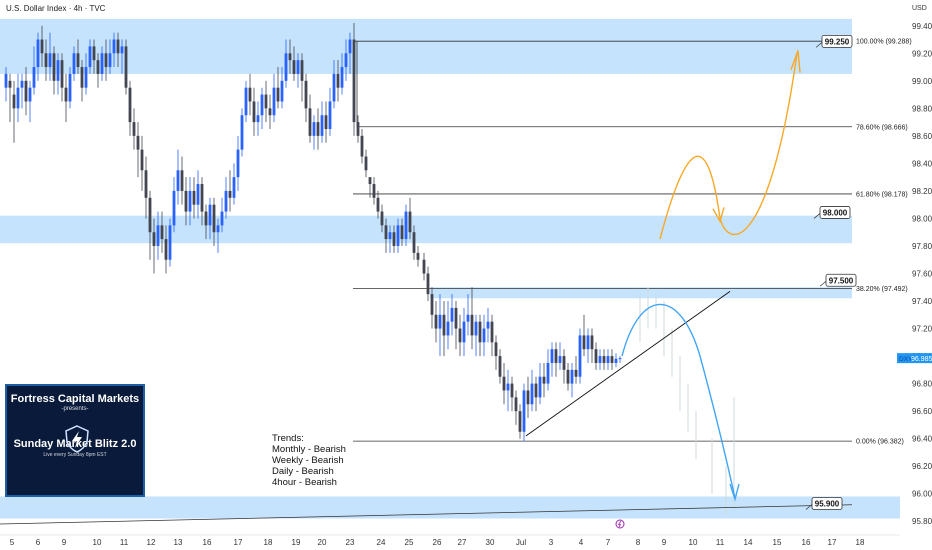 The width and height of the screenshot is (932, 550). Describe the element at coordinates (551, 542) in the screenshot. I see `x-tick-label: 3` at that location.